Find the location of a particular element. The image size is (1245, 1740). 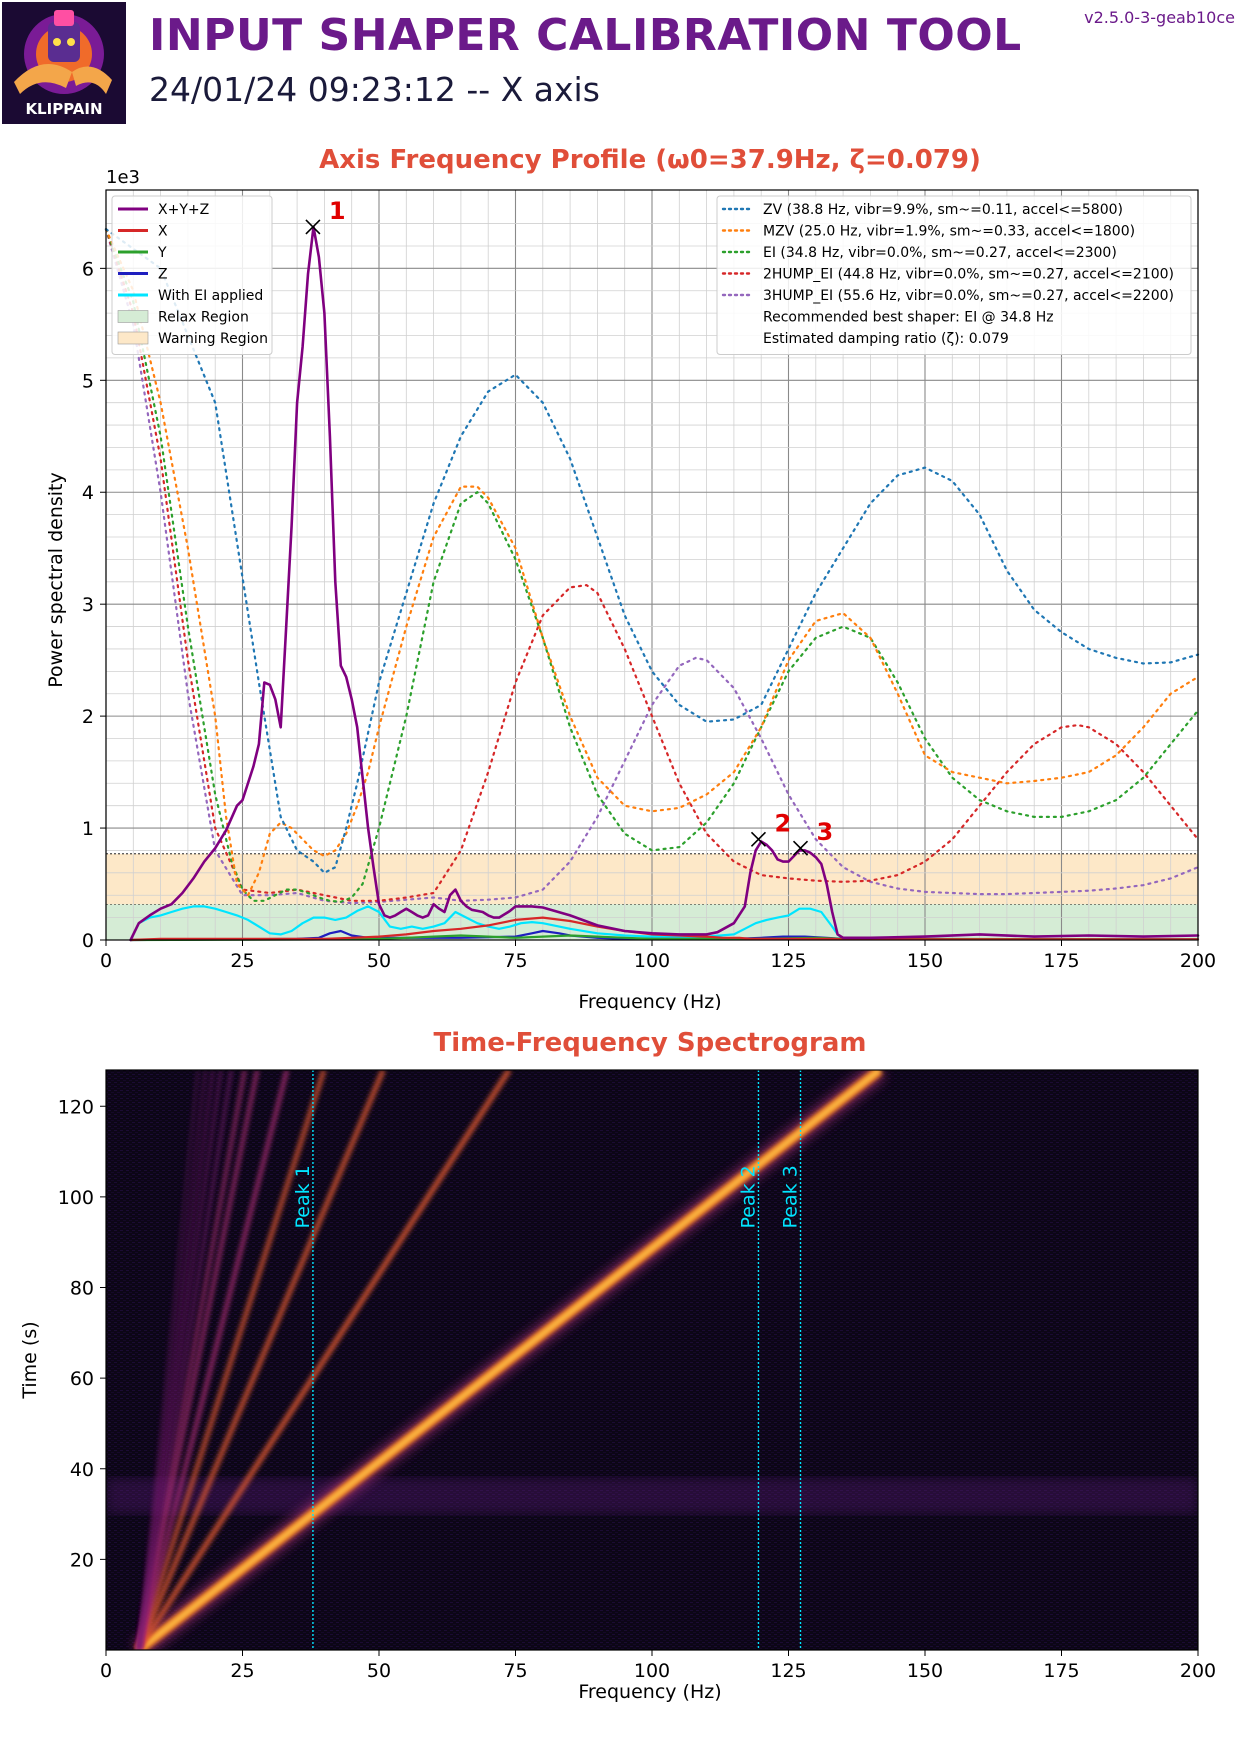

y-tick-label: 100 is located at coordinates (76, 1198).